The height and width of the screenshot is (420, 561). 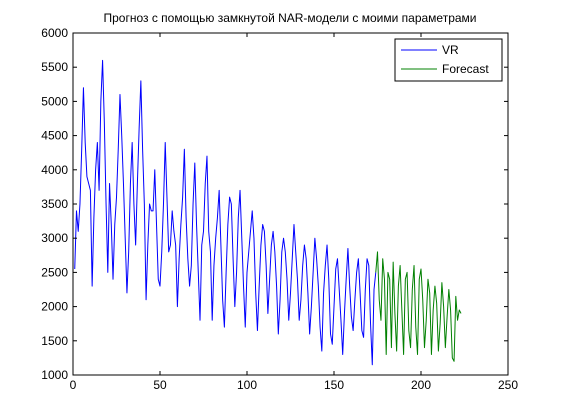 I want to click on y-tick-label: 3500, so click(x=54, y=204).